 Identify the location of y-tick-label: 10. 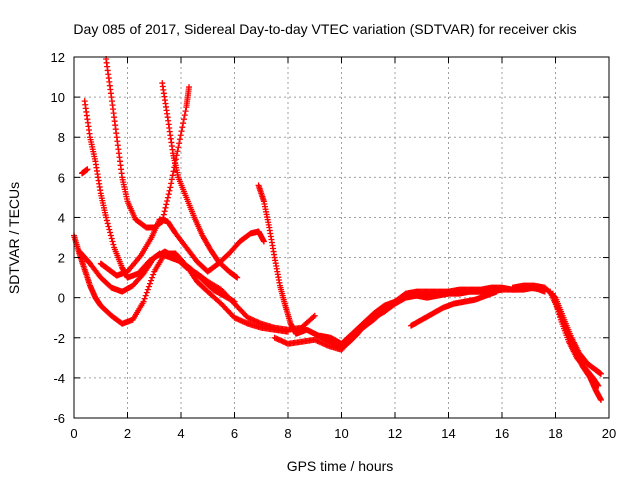
(58, 97).